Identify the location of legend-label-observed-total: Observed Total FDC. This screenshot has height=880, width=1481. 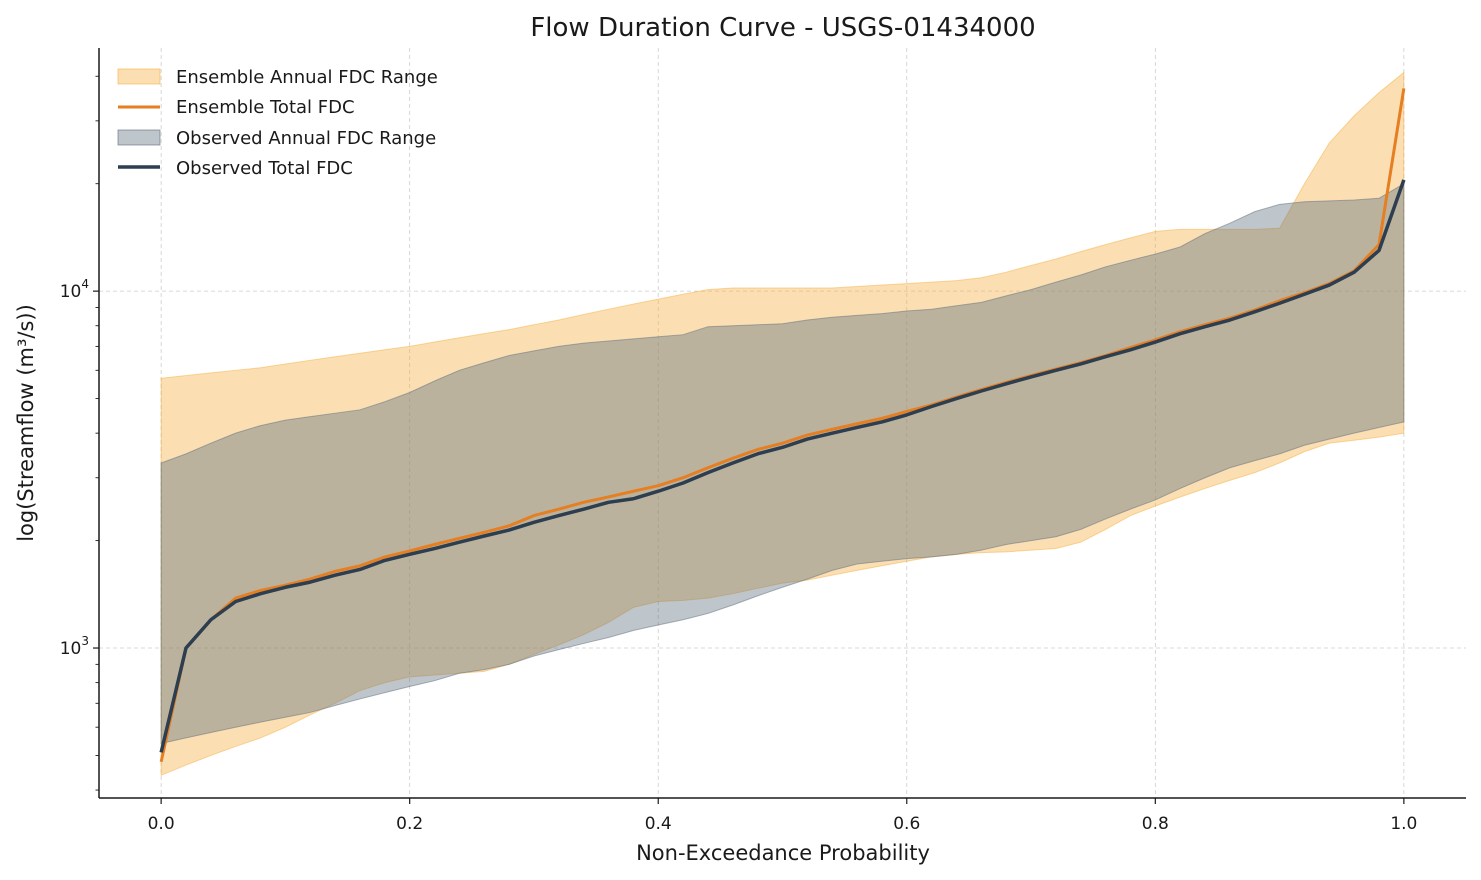
(264, 168).